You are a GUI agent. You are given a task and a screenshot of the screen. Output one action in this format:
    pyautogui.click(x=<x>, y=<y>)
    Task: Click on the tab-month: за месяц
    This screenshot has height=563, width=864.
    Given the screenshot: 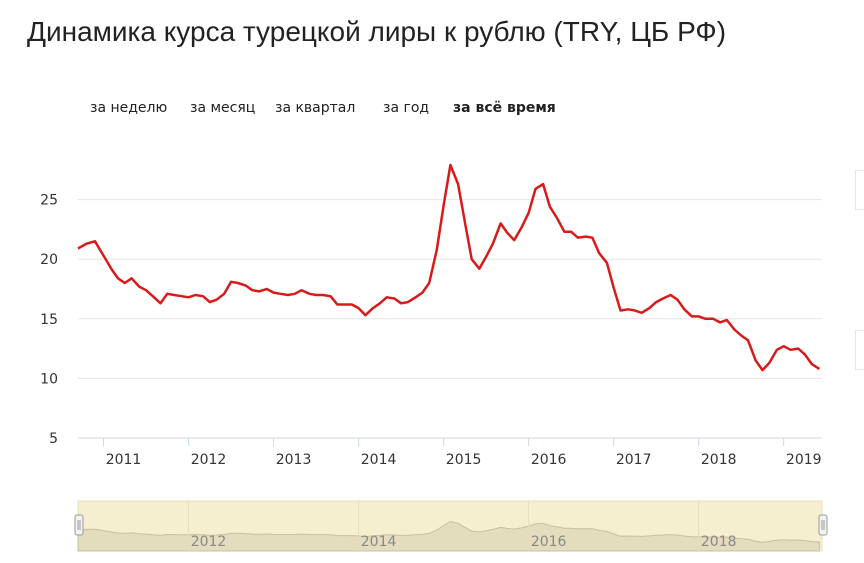 What is the action you would take?
    pyautogui.click(x=223, y=108)
    